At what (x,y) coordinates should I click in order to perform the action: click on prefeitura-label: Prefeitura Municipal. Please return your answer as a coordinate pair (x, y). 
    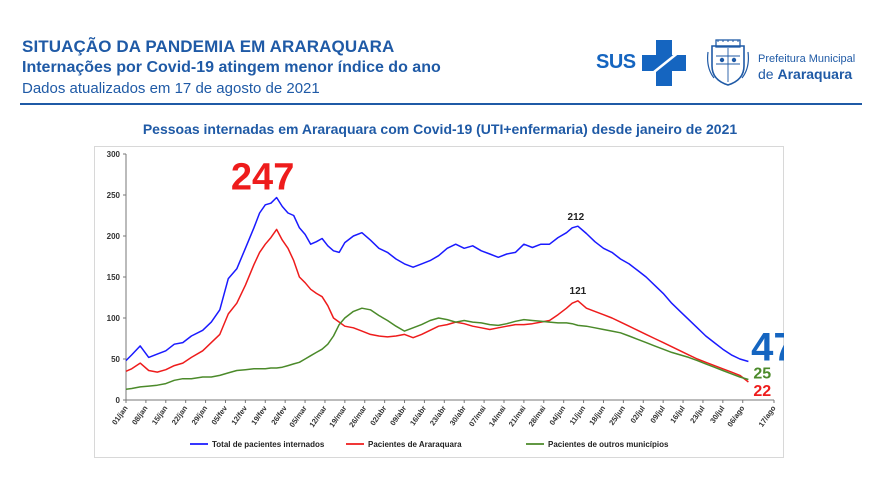
    Looking at the image, I should click on (807, 59).